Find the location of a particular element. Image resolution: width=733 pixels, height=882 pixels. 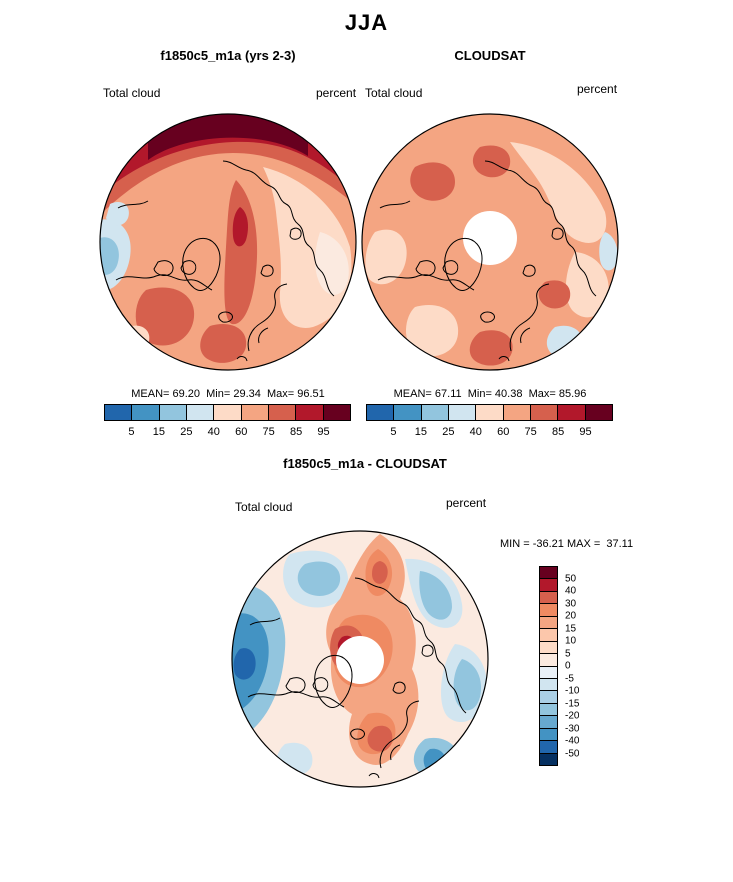

obs-units-label: percent is located at coordinates (597, 89).